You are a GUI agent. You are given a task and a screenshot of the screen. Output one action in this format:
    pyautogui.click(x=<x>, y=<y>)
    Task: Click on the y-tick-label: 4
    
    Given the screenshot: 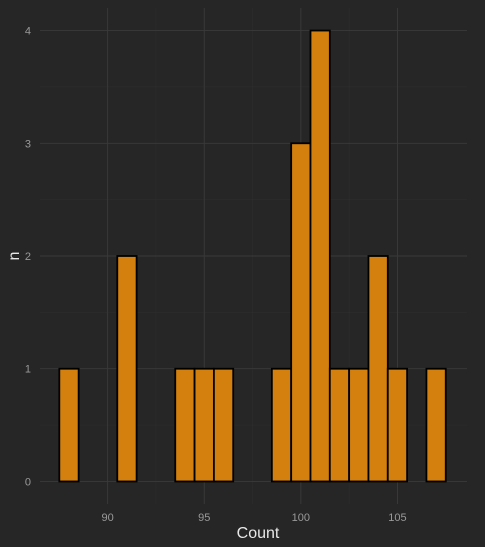 What is the action you would take?
    pyautogui.click(x=28, y=32)
    